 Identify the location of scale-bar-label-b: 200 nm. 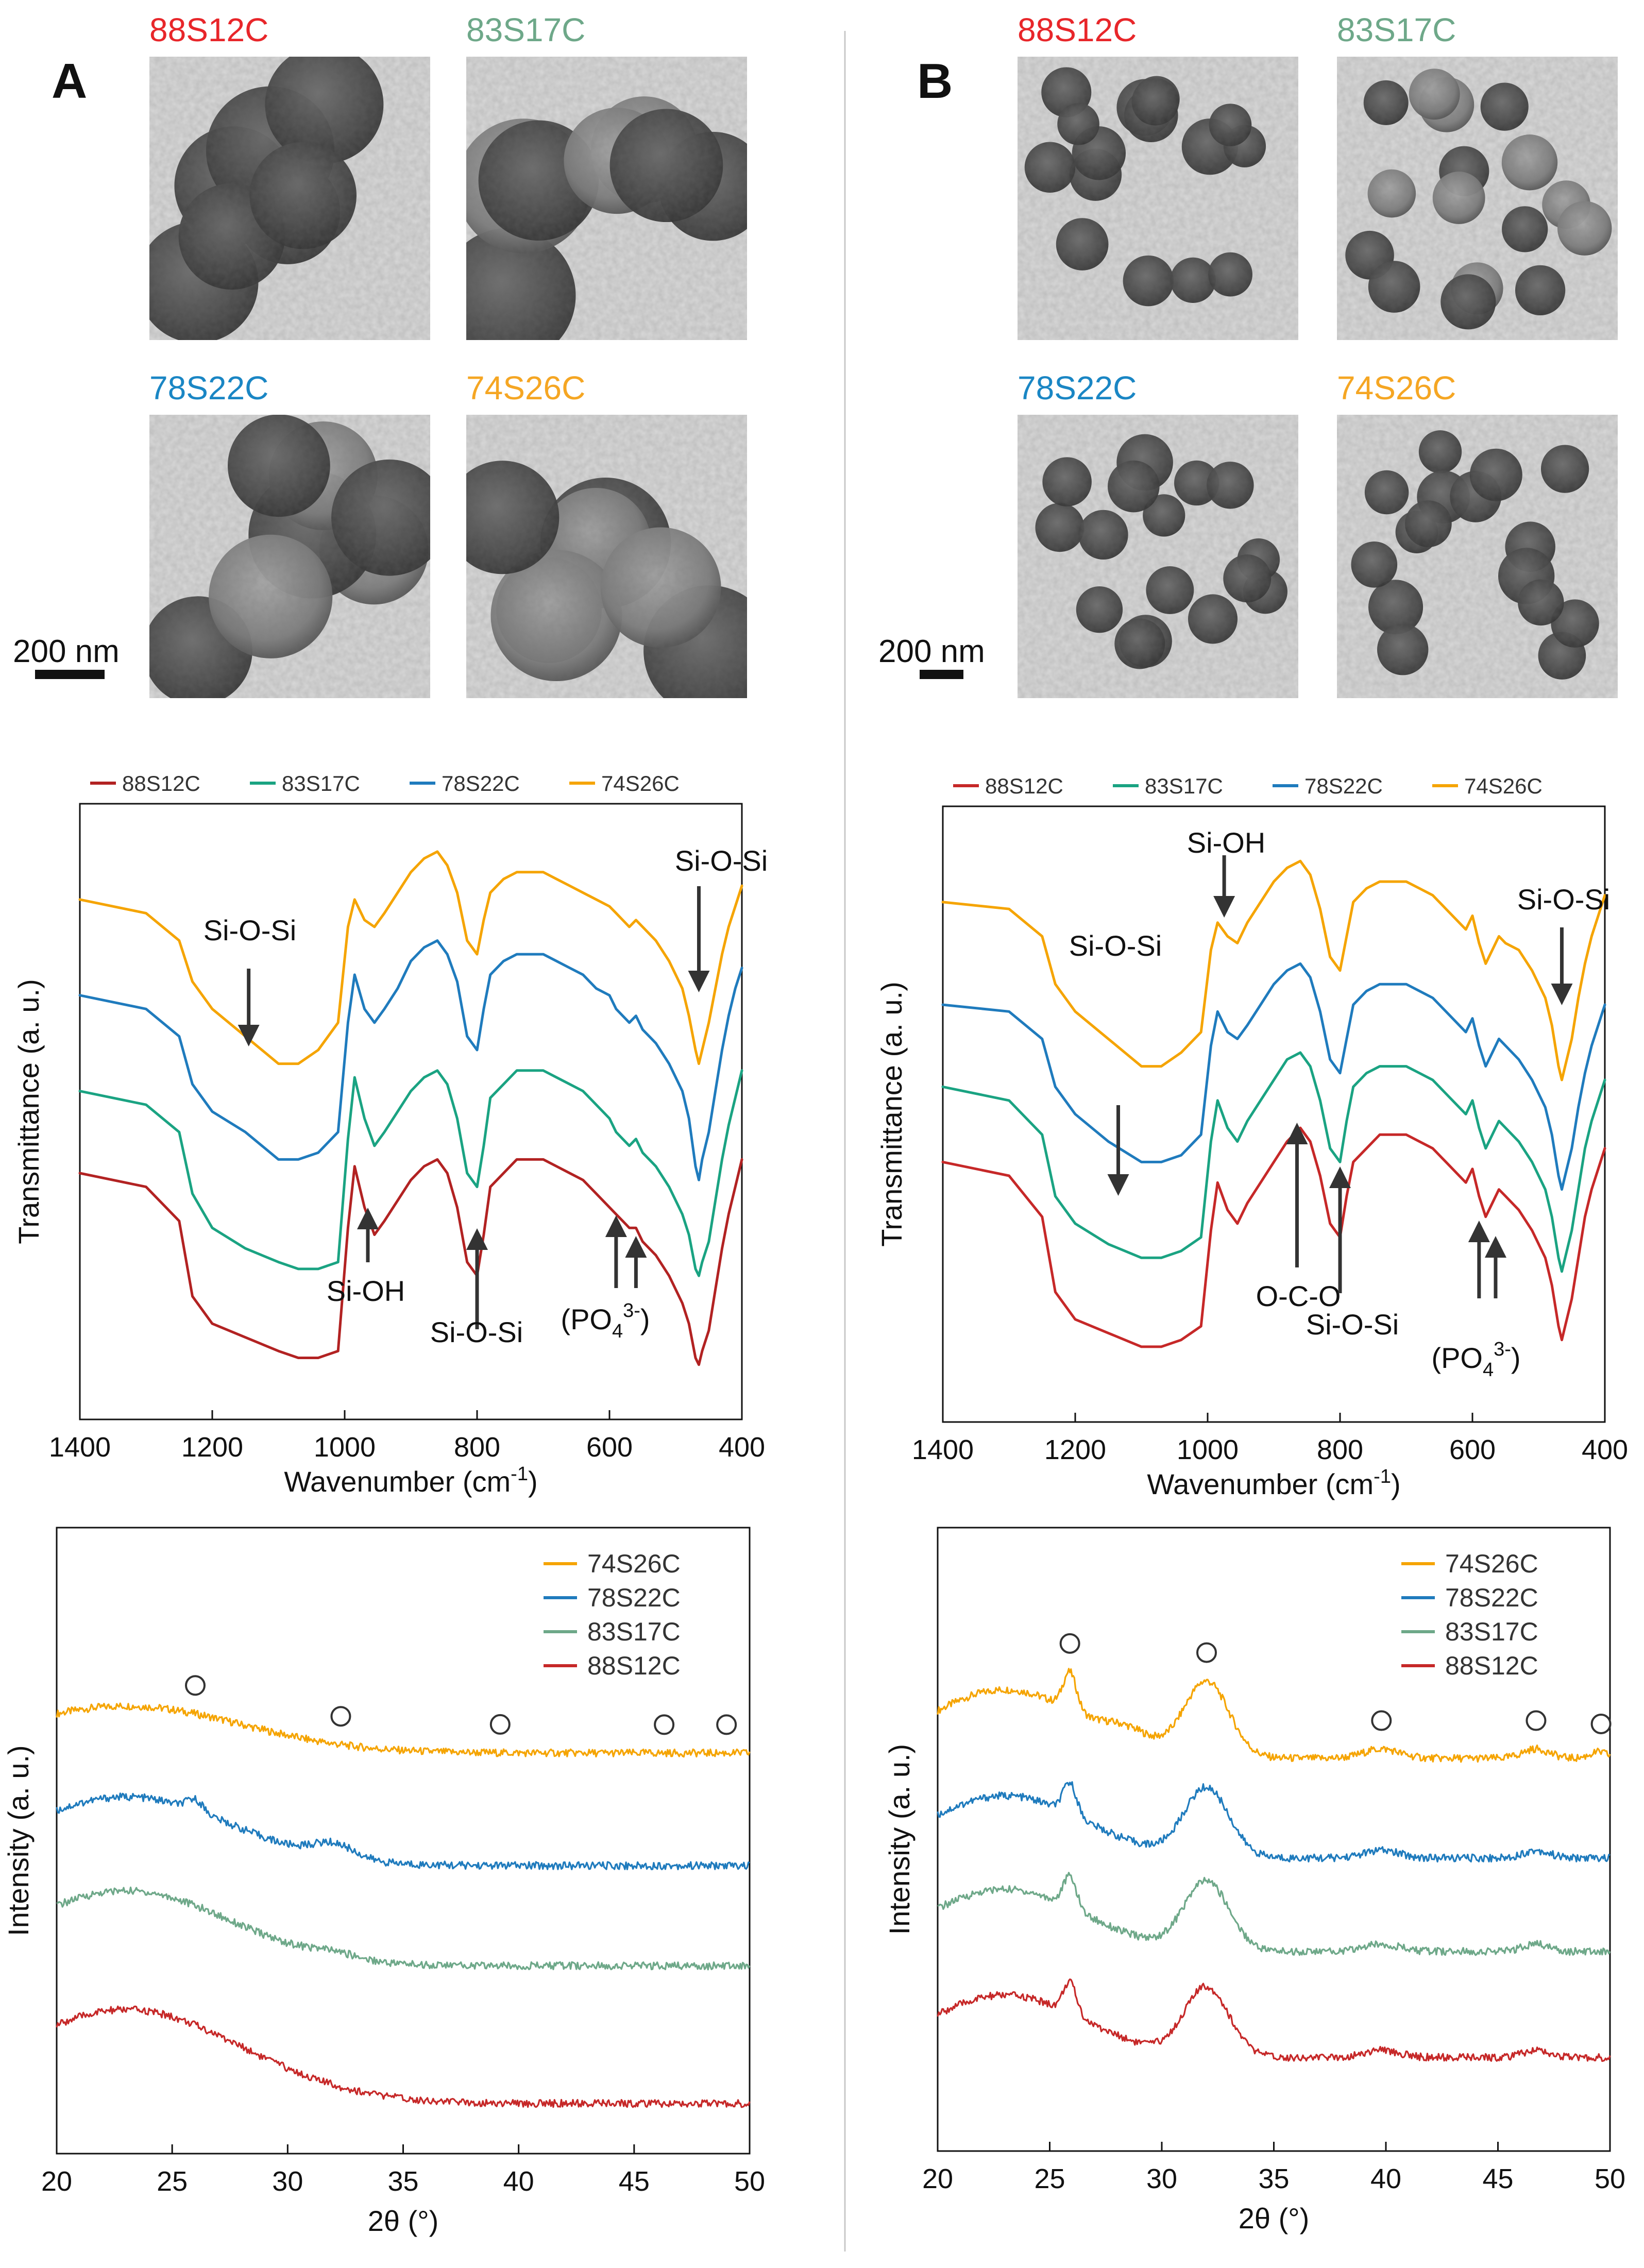
(931, 651).